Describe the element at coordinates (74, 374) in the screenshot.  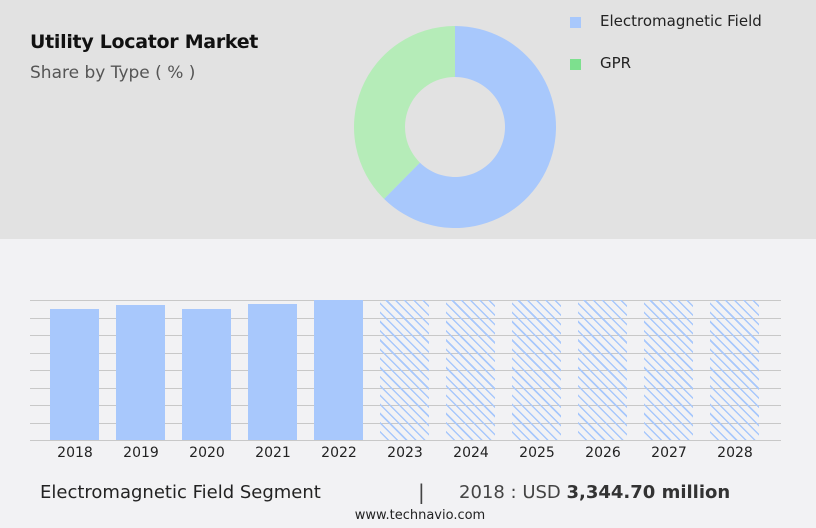
I see `bar-2018` at that location.